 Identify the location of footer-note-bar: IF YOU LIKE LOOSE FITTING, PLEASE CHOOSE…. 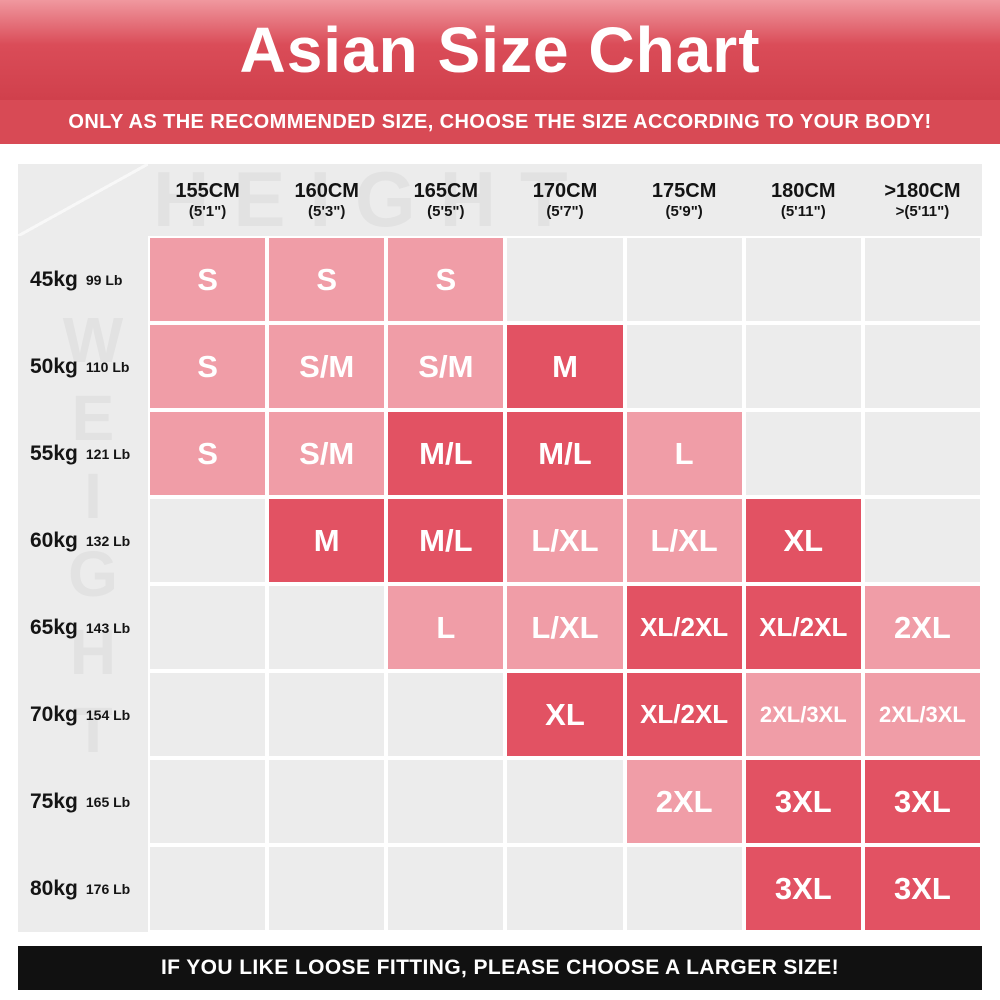
(500, 968).